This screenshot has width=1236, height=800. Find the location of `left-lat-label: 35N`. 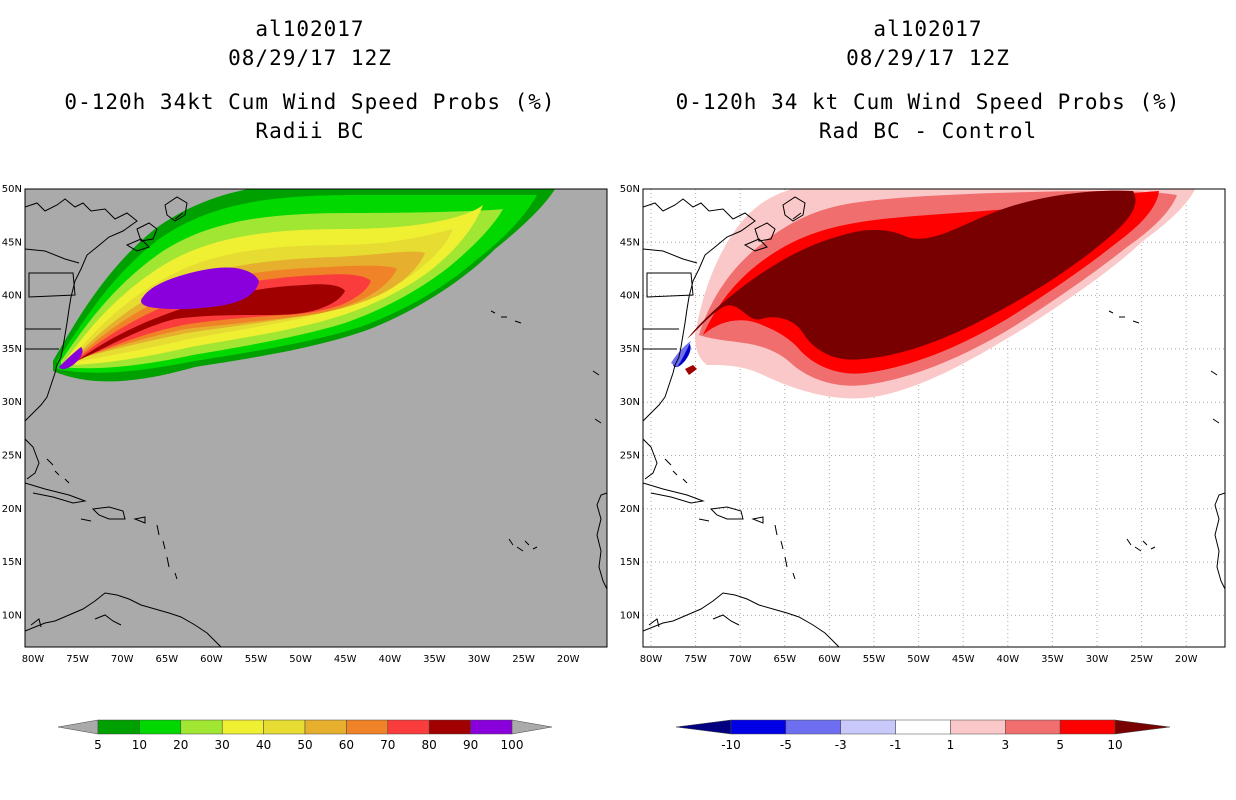

left-lat-label: 35N is located at coordinates (12, 349).